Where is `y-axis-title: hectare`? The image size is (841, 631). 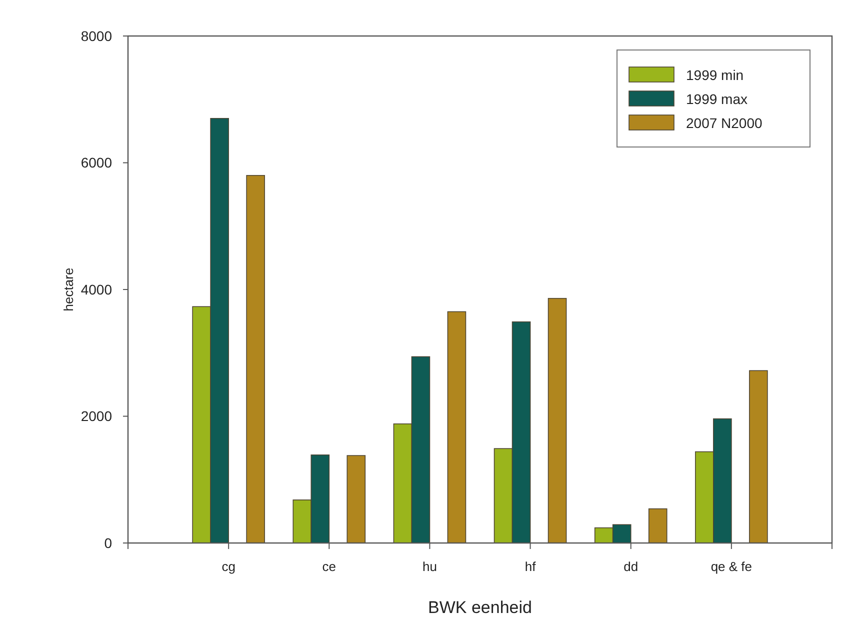
y-axis-title: hectare is located at coordinates (68, 290).